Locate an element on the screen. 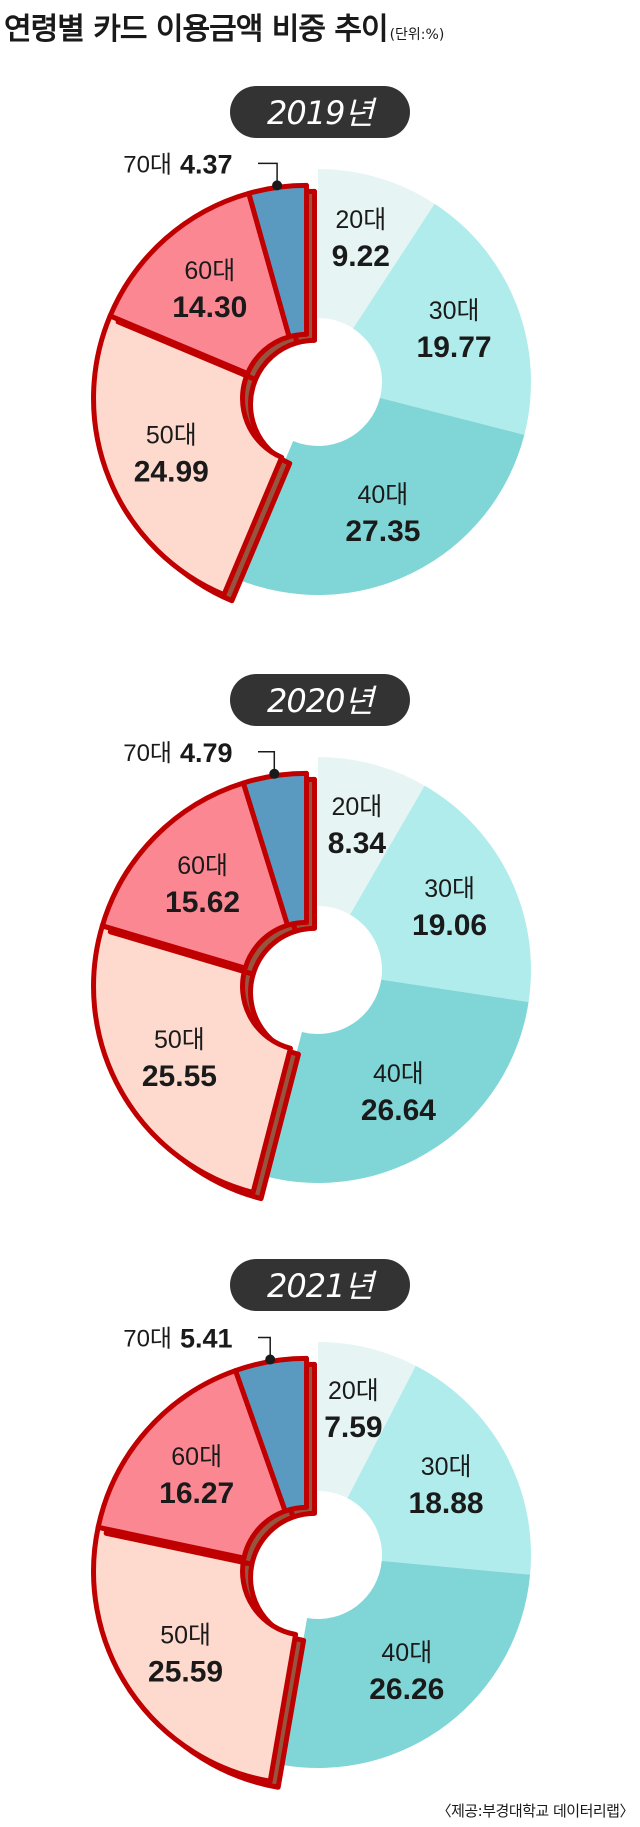  title-text: 연령별 카드 이용금액 비중 추이 is located at coordinates (196, 29).